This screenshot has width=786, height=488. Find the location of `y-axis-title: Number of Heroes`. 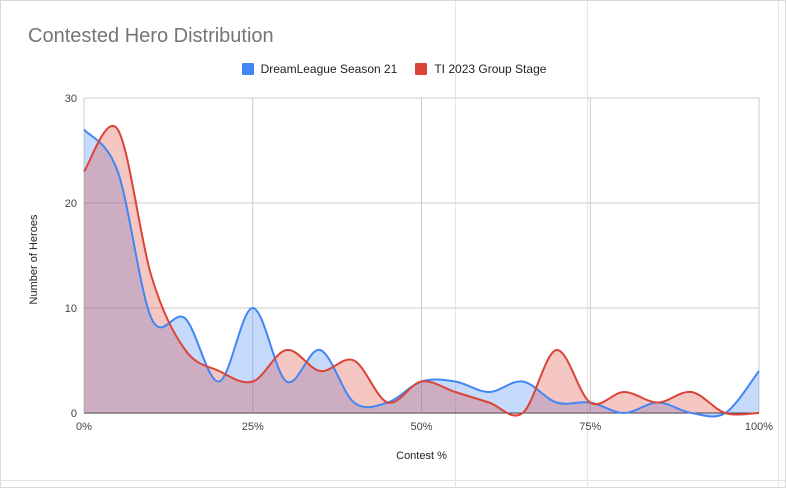

y-axis-title: Number of Heroes is located at coordinates (34, 259).